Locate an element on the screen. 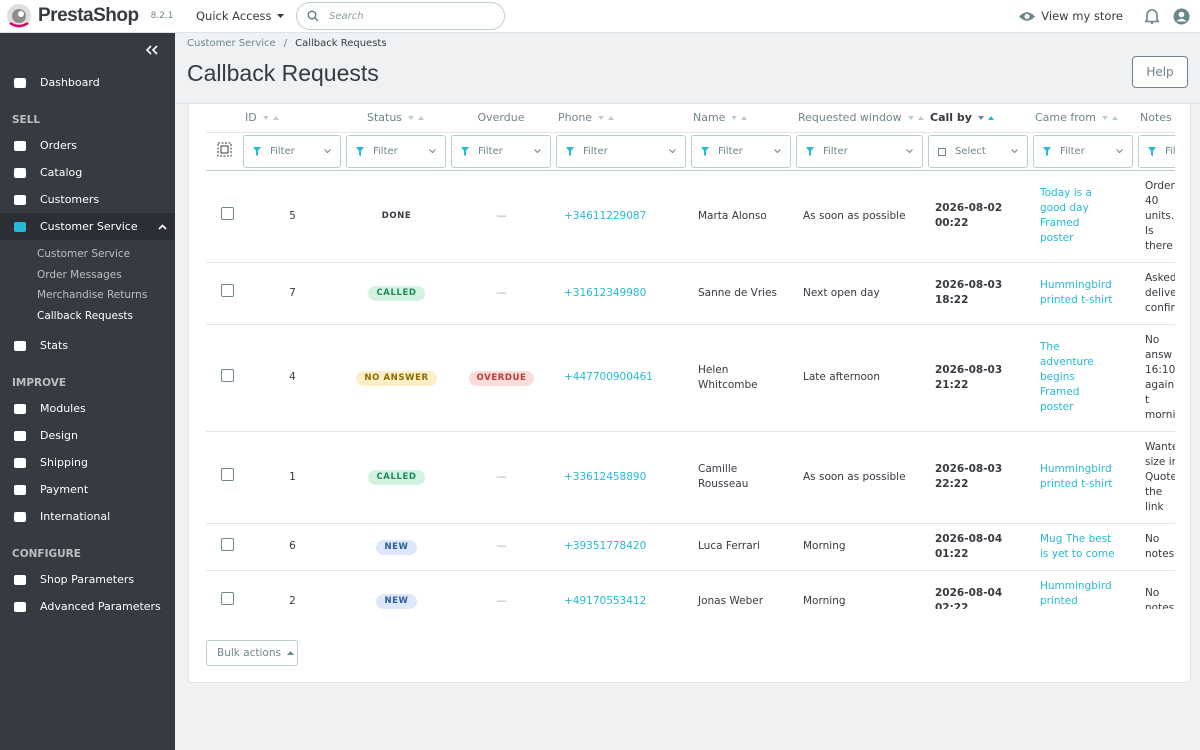 The width and height of the screenshot is (1200, 750). product-link: Hummingbird printed sweater is located at coordinates (1076, 593).